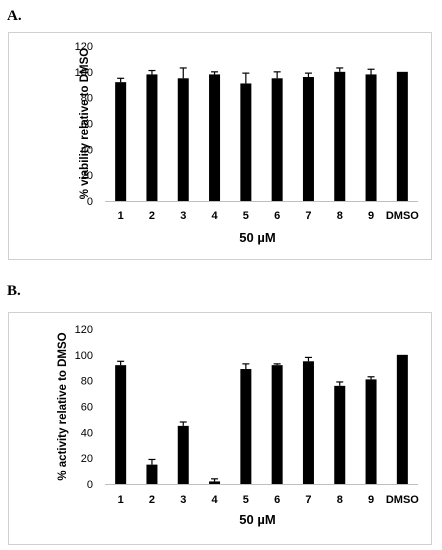 This screenshot has height=550, width=442. Describe the element at coordinates (257, 237) in the screenshot. I see `viability-x-axis-title: 50 µM` at that location.